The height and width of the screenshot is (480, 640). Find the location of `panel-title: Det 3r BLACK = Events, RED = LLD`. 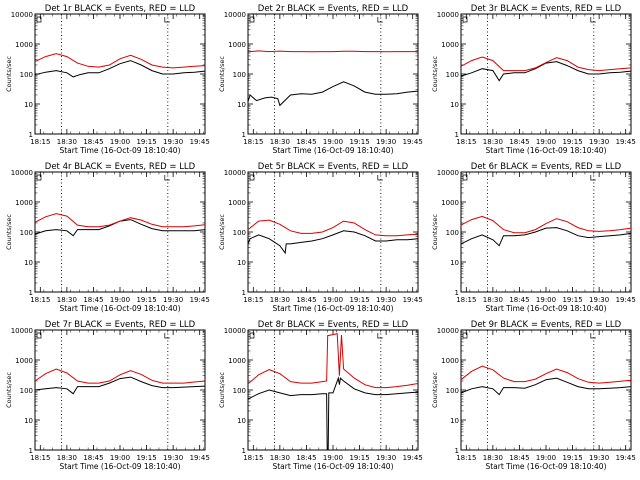

panel-title: Det 3r BLACK = Events, RED = LLD is located at coordinates (546, 9).